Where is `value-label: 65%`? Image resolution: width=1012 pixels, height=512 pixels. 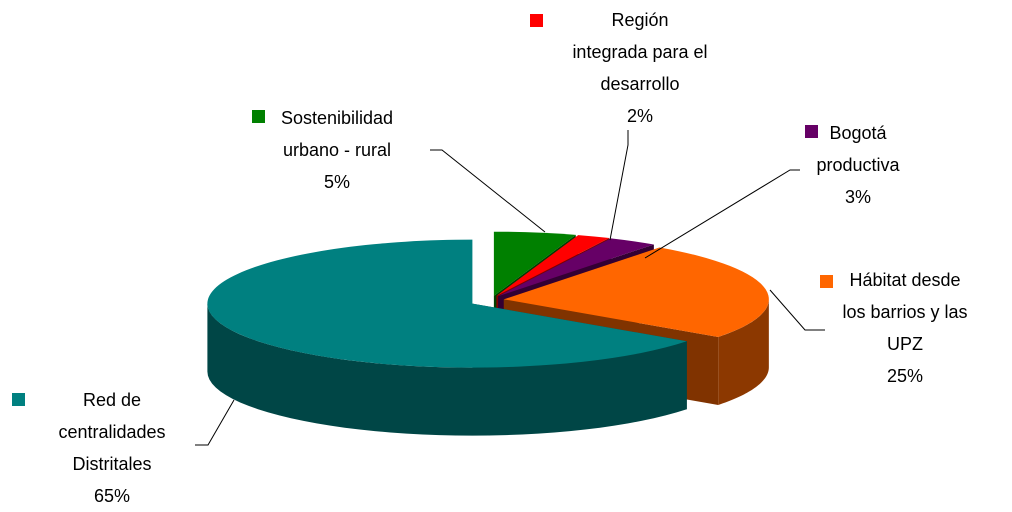 value-label: 65% is located at coordinates (112, 496).